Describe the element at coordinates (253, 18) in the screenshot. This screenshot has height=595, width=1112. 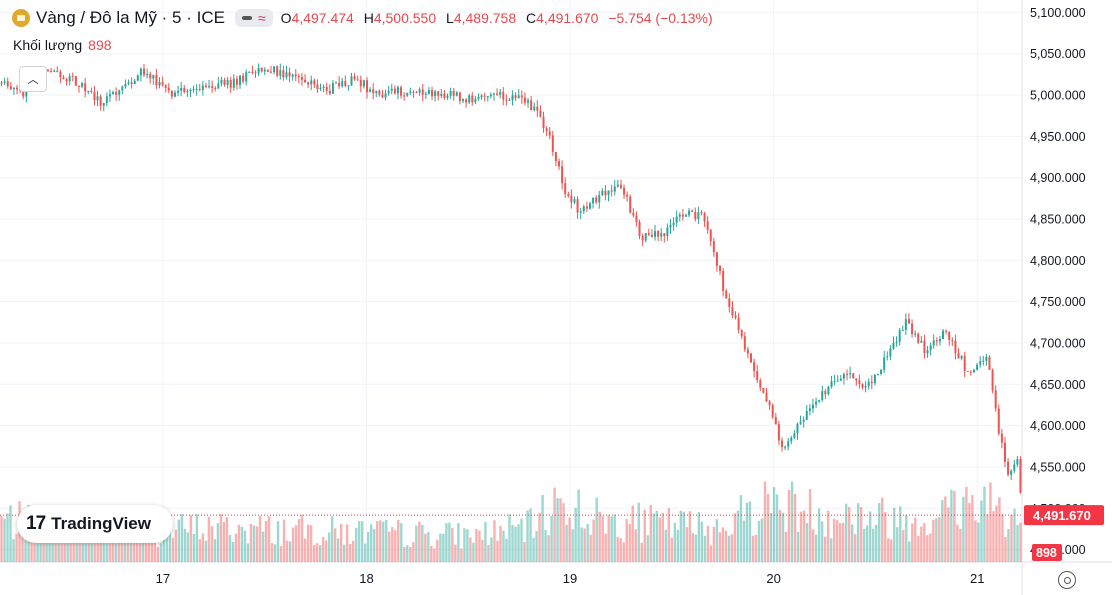
I see `legend-toggle-pill: ≈` at that location.